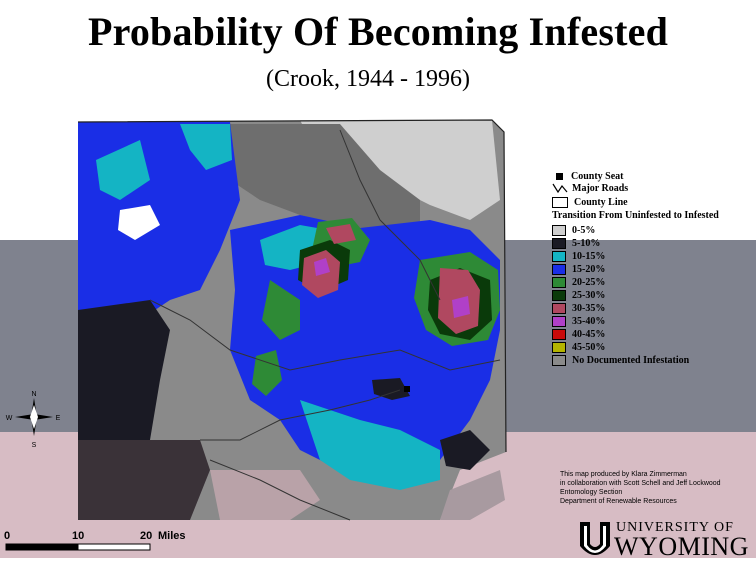 Image resolution: width=756 pixels, height=562 pixels. I want to click on legend-class-5: 25-30%, so click(578, 295).